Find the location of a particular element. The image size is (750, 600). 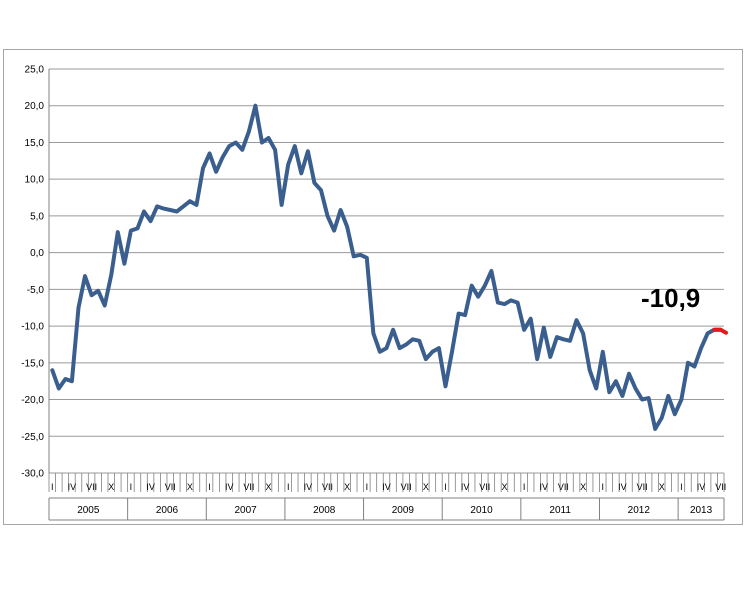

x-year-label: 2013 is located at coordinates (701, 510).